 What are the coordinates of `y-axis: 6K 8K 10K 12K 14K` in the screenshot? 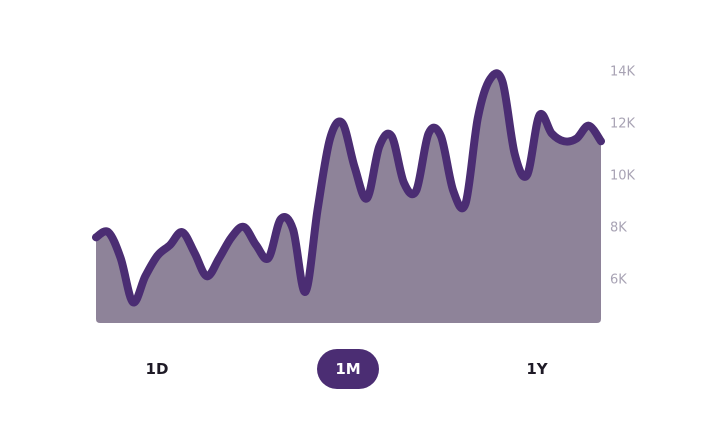 It's located at (623, 176).